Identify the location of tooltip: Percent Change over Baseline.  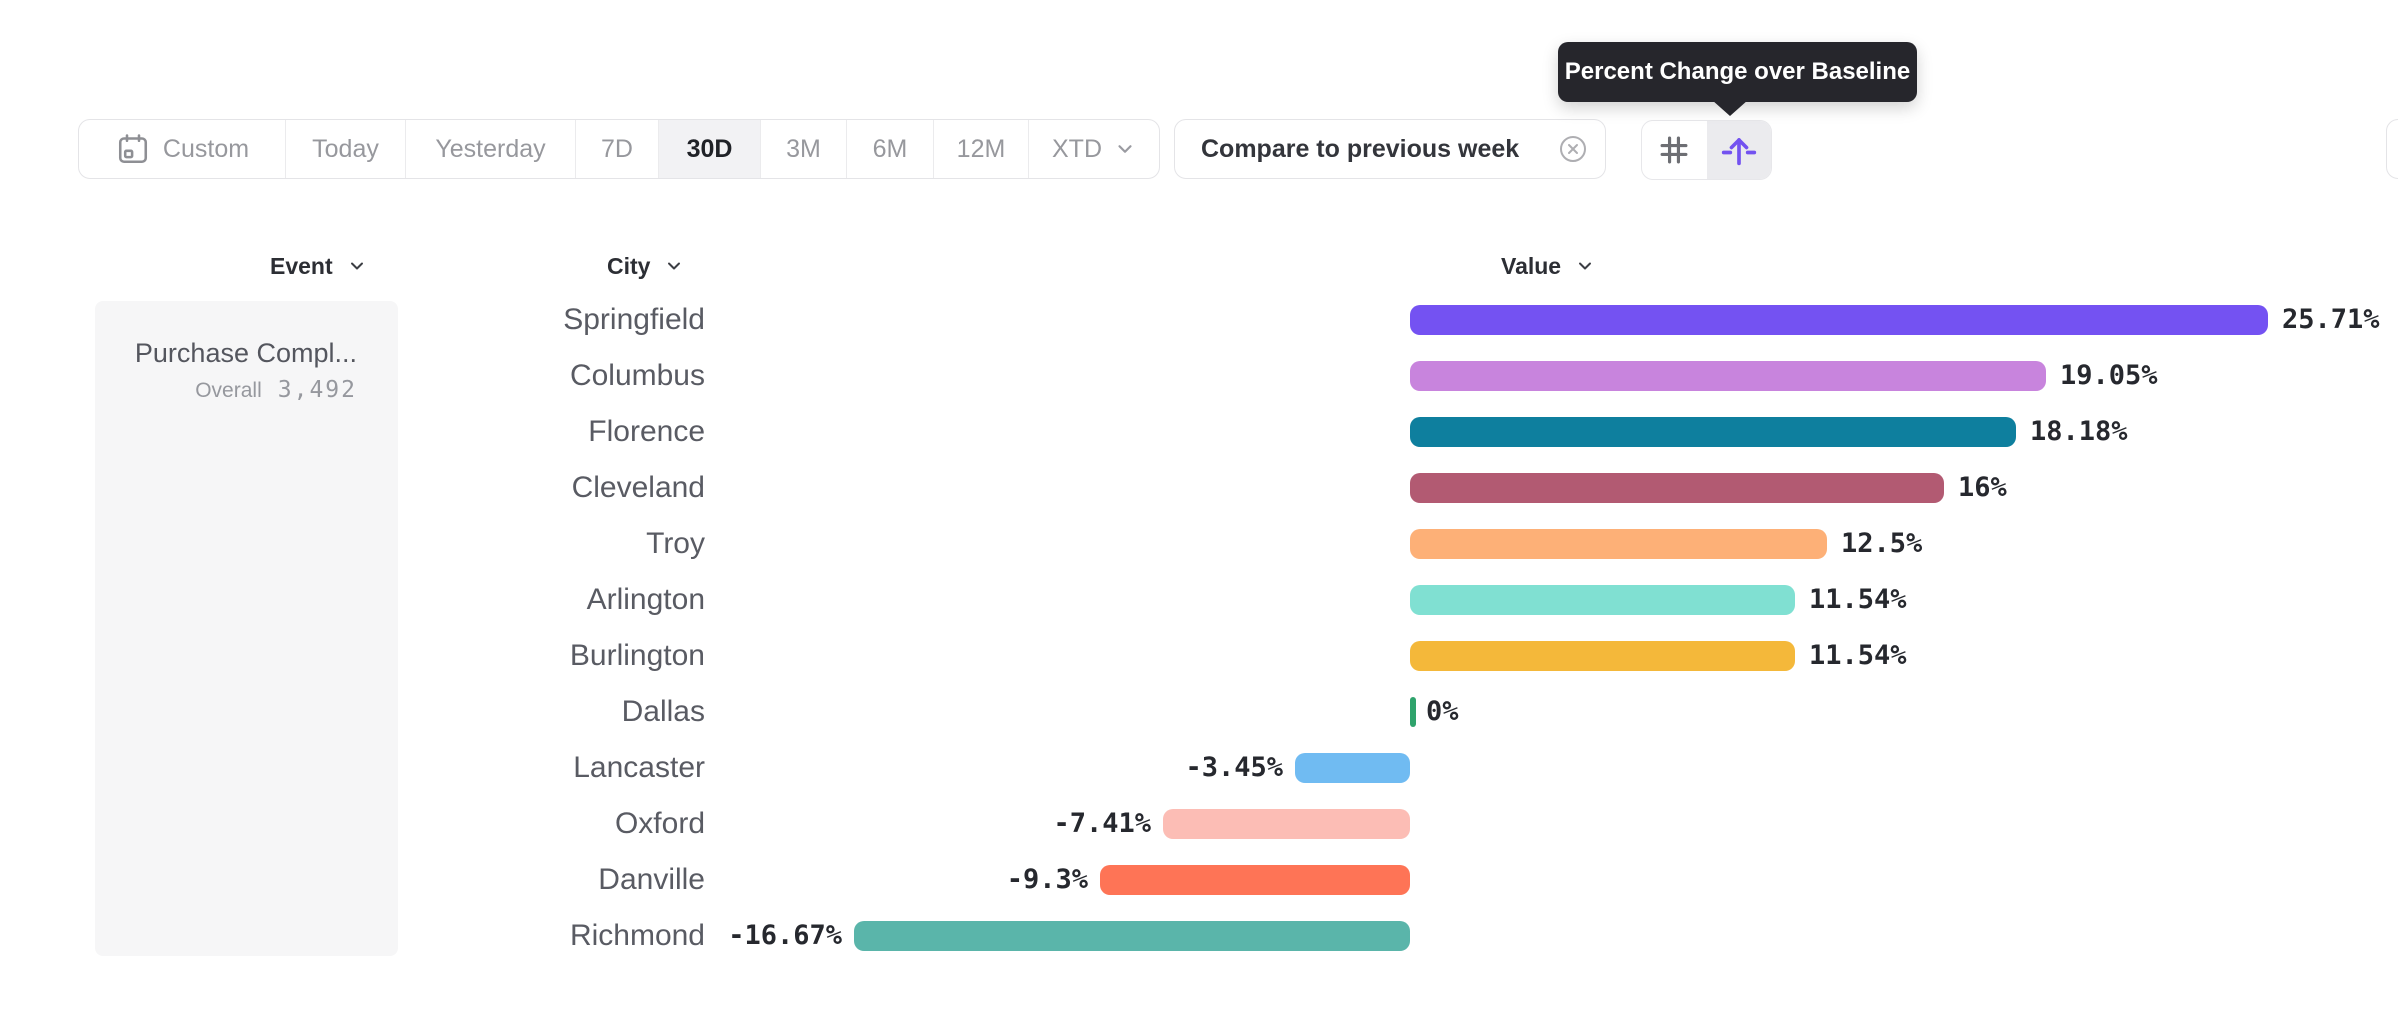
(1737, 72).